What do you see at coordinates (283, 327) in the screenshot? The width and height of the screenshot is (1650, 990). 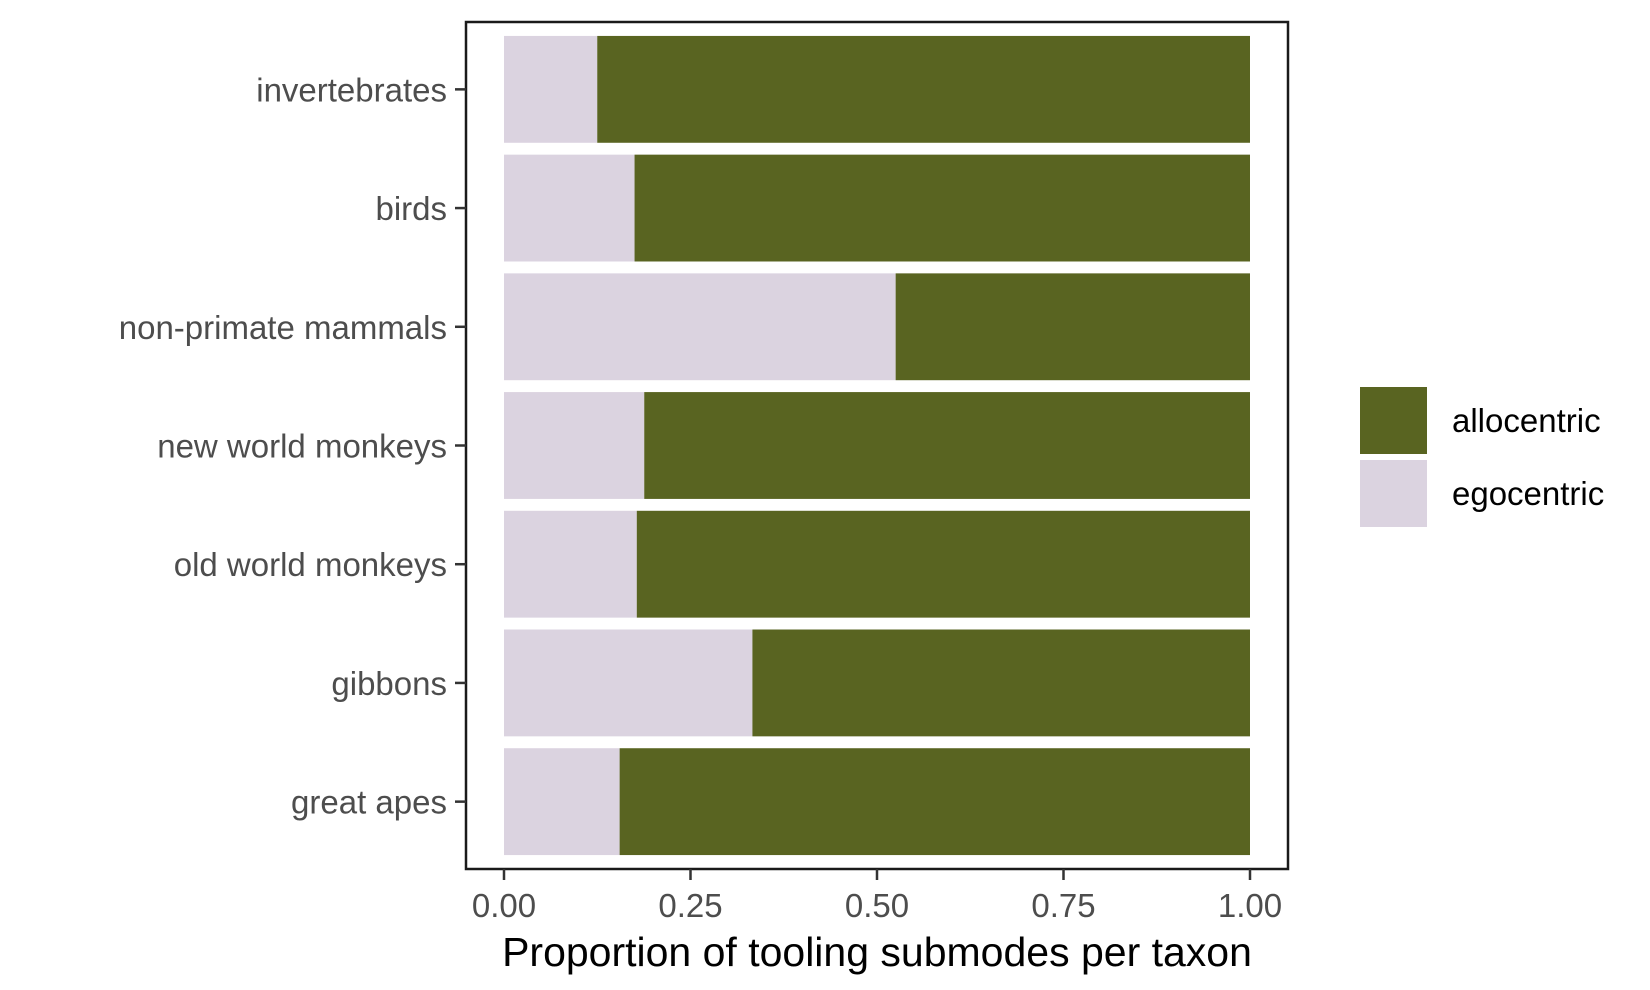 I see `y-tick-label-2: non-primate mammals` at bounding box center [283, 327].